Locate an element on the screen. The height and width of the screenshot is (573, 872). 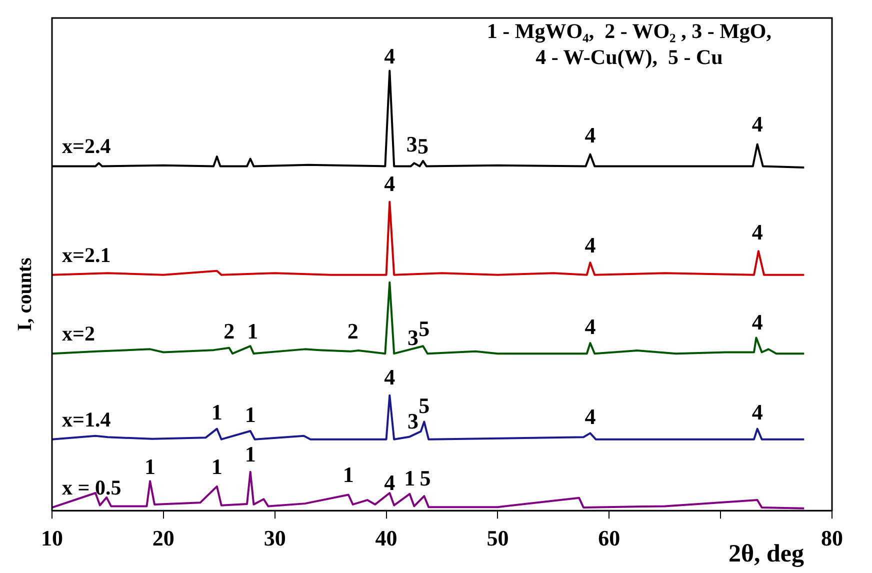
x-tick-label: 50 is located at coordinates (497, 537).